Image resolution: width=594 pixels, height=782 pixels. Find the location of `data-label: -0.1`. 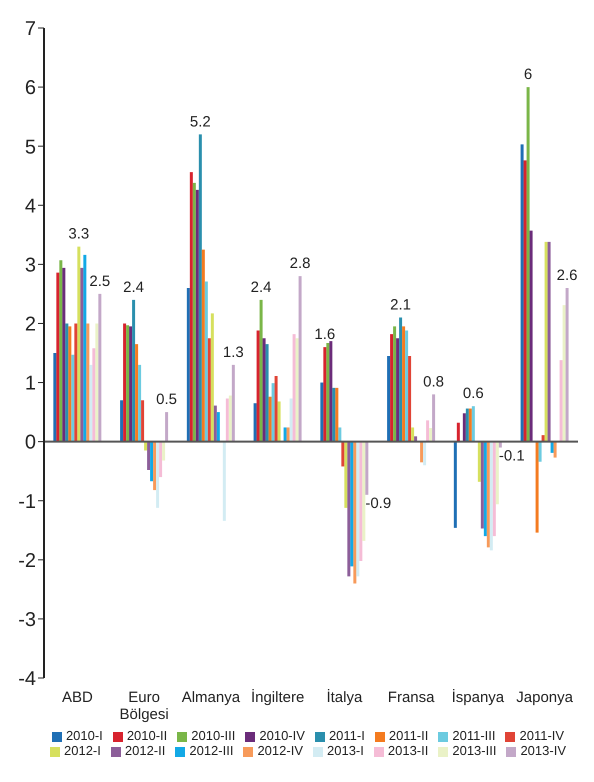

data-label: -0.1 is located at coordinates (511, 456).